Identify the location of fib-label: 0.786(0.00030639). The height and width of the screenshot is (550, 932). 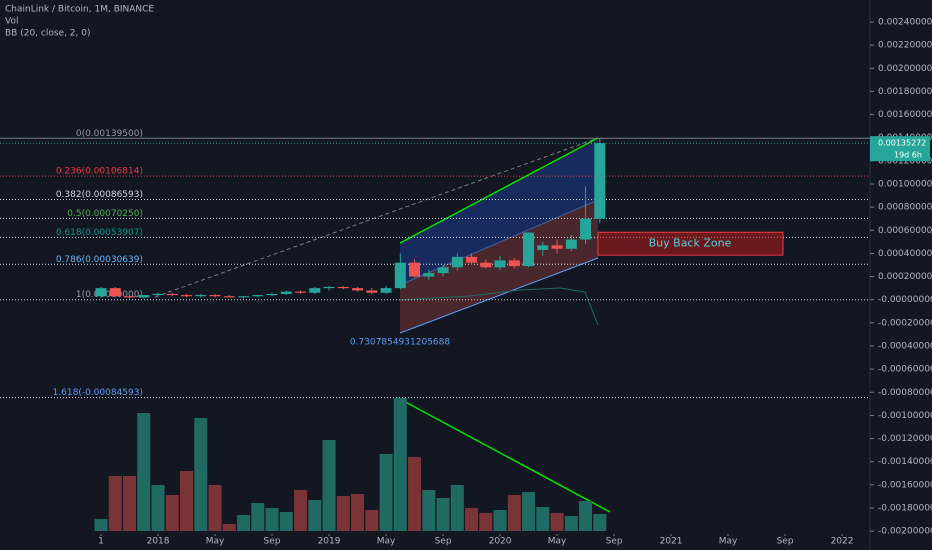
(99, 260).